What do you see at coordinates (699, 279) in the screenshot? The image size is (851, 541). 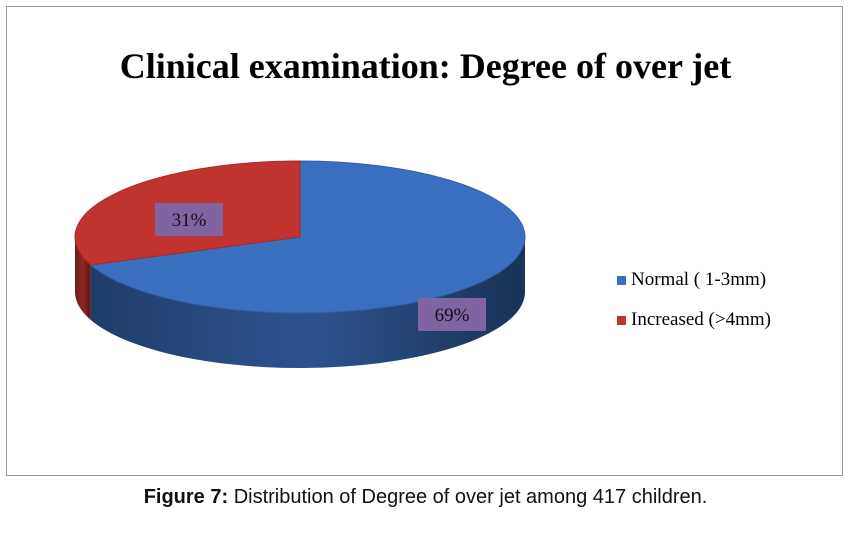 I see `legend-label-normal: Normal ( 1-3mm)` at bounding box center [699, 279].